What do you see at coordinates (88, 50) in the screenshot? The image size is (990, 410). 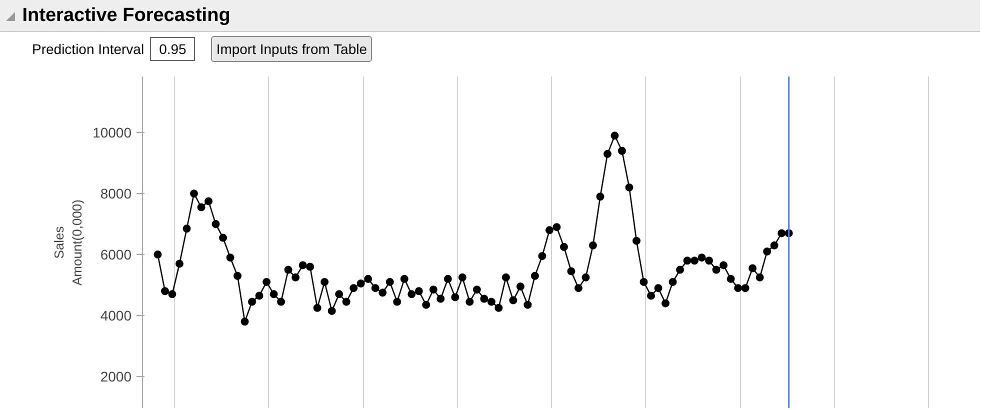 I see `text: Prediction Interval` at bounding box center [88, 50].